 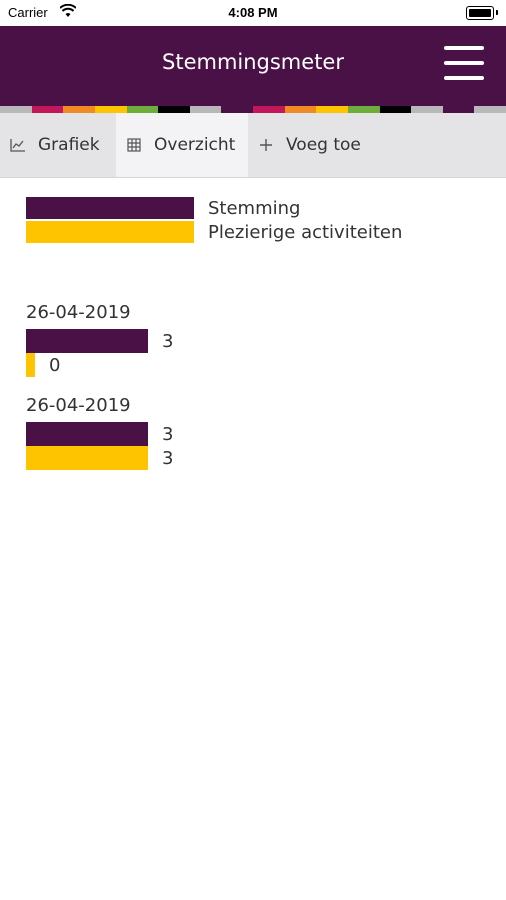 What do you see at coordinates (266, 145) in the screenshot?
I see `plus-icon` at bounding box center [266, 145].